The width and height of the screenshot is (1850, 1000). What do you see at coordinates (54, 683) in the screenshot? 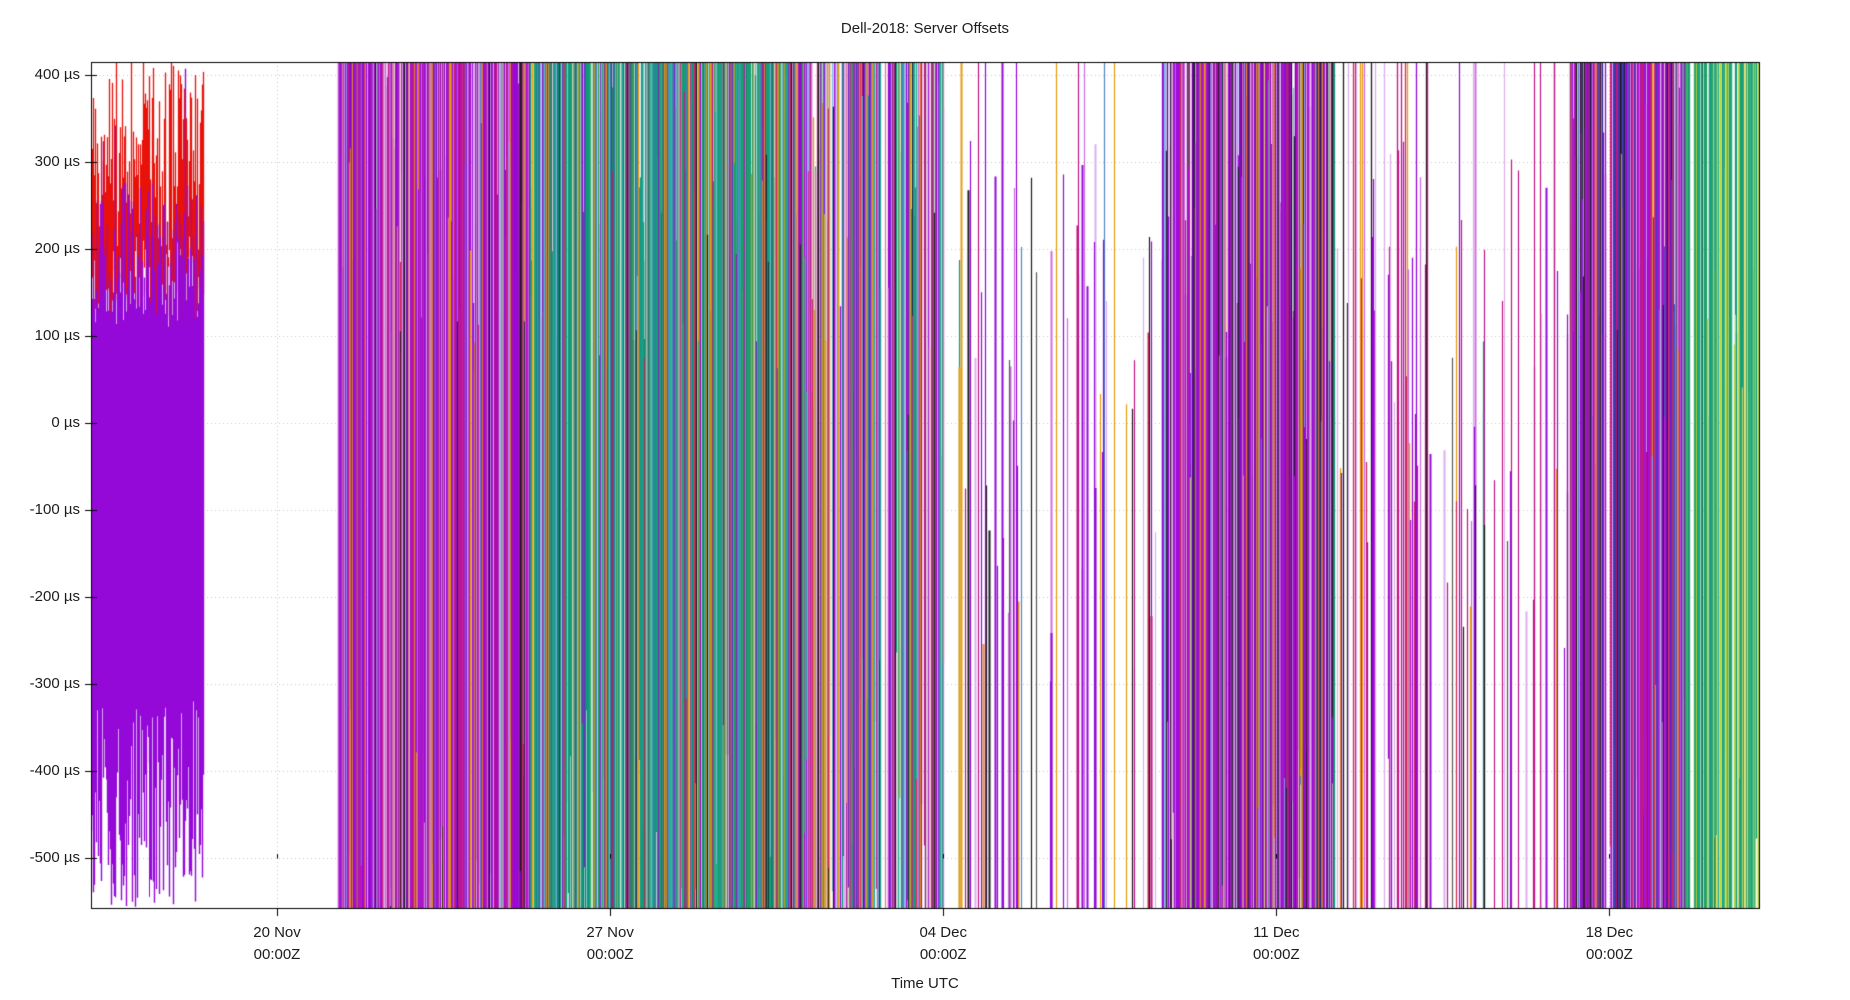
I see `y-tick-label: -300 µs` at bounding box center [54, 683].